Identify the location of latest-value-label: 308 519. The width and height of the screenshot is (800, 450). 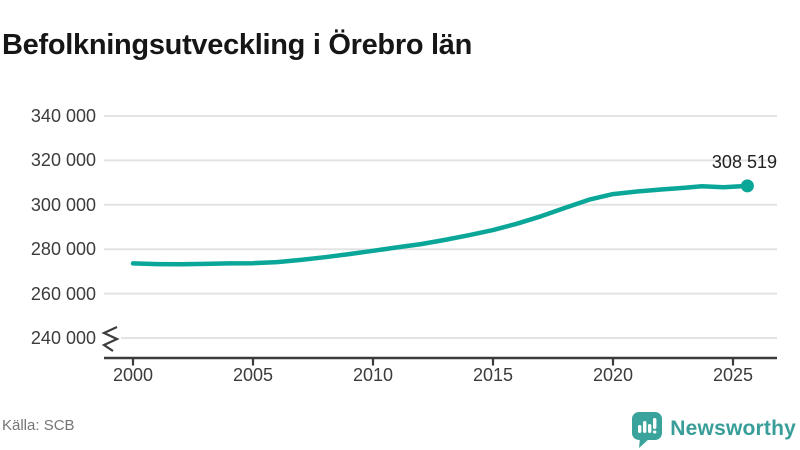
(744, 162).